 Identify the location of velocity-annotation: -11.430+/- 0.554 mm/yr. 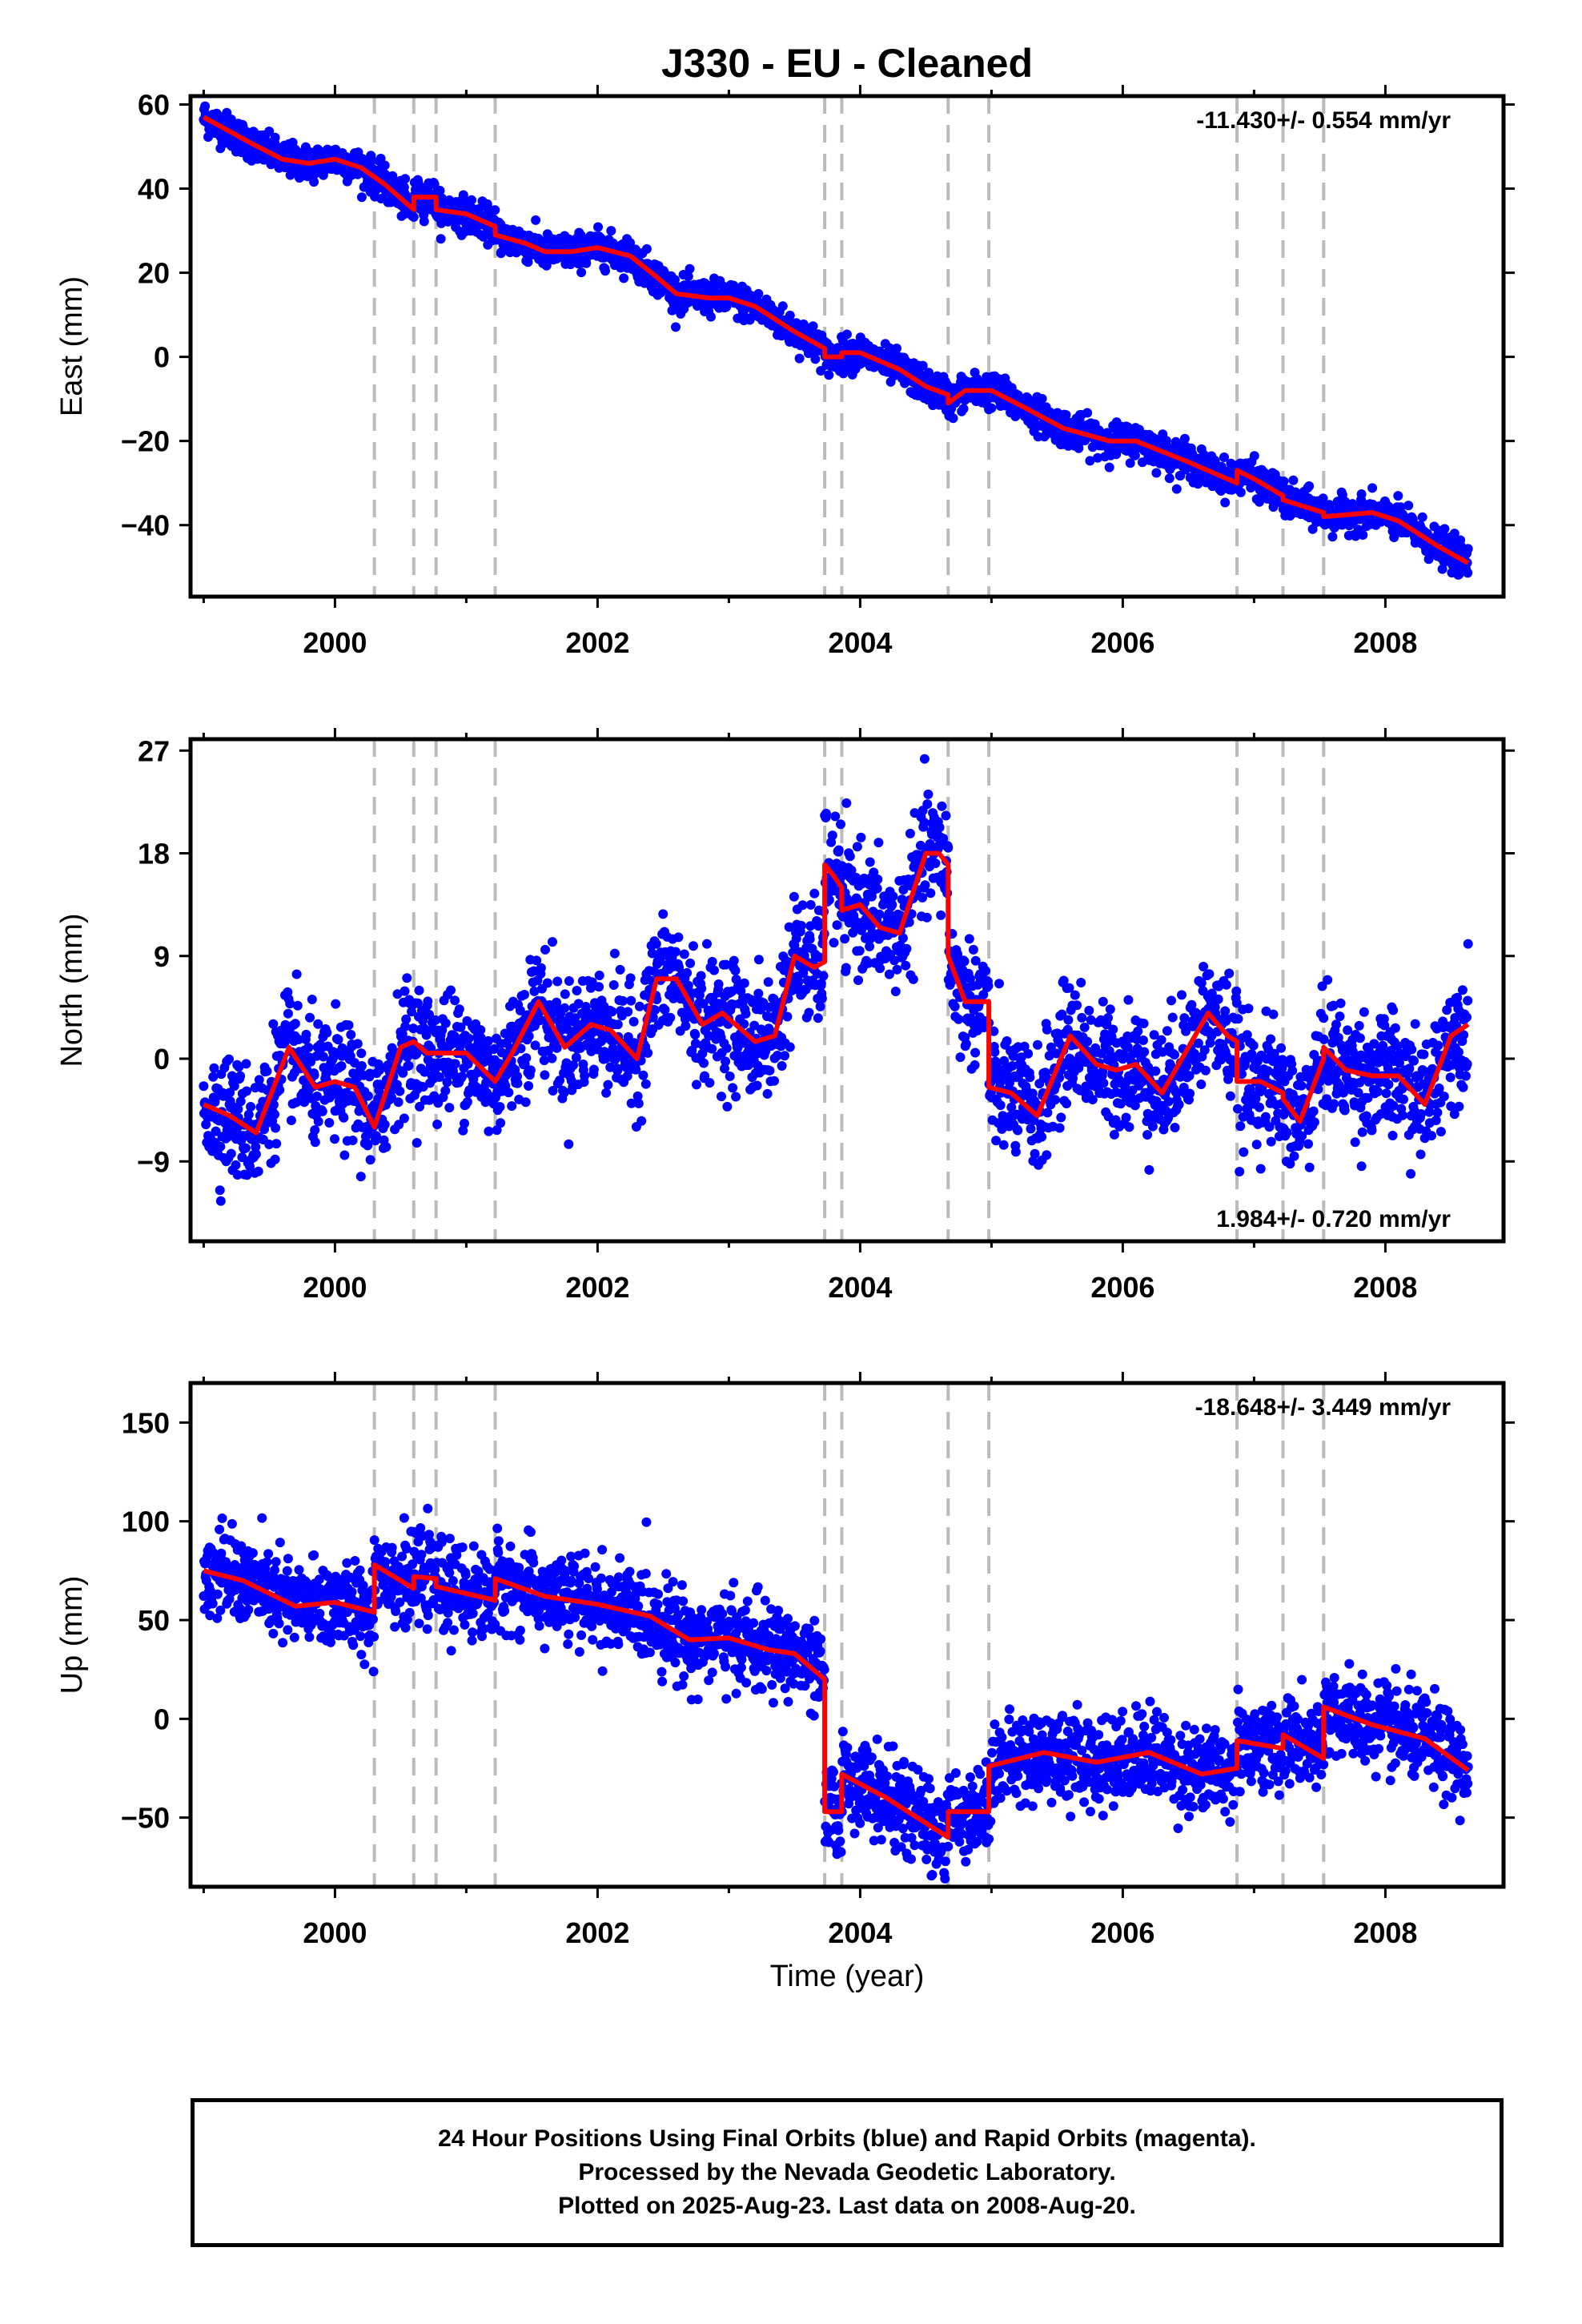
(1324, 121).